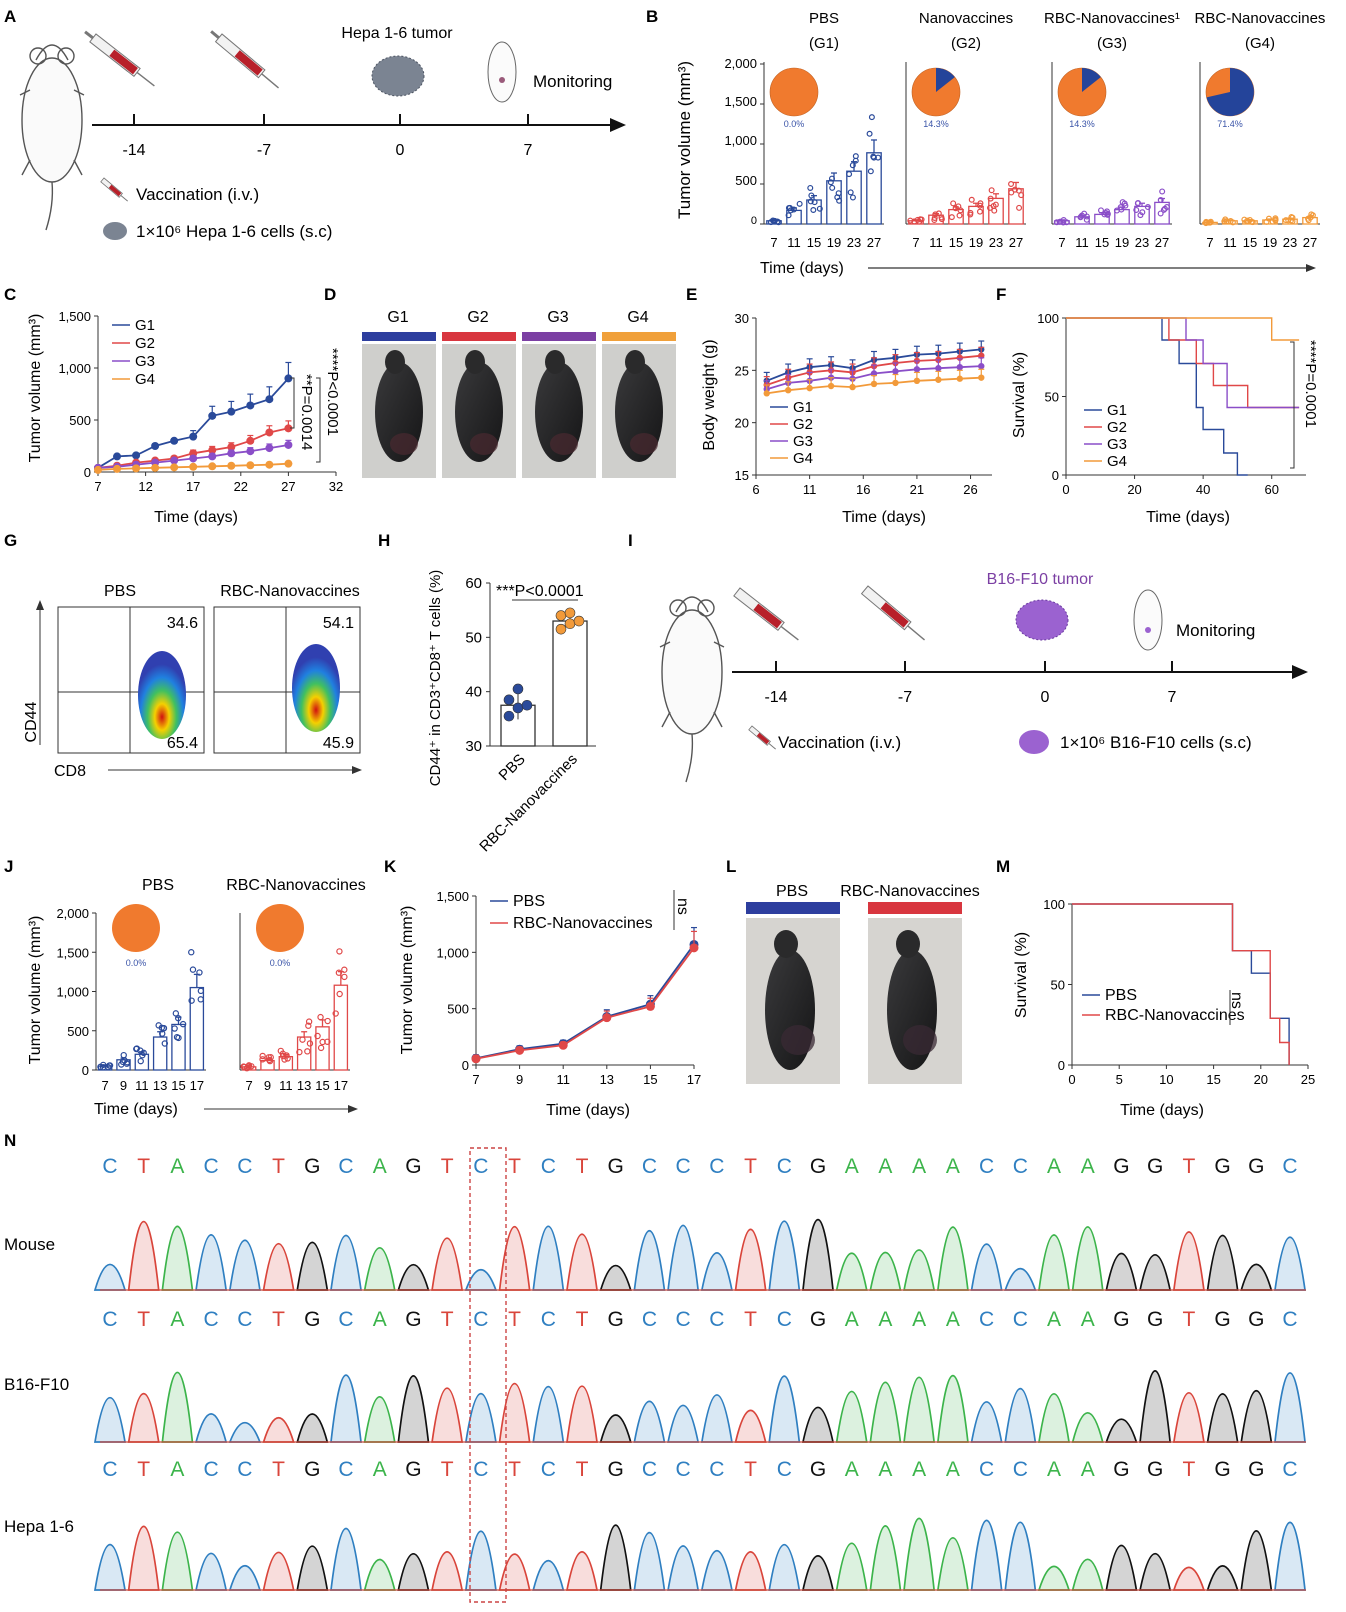 The width and height of the screenshot is (1346, 1612). Describe the element at coordinates (10, 294) in the screenshot. I see `panel-letter-c: C` at that location.